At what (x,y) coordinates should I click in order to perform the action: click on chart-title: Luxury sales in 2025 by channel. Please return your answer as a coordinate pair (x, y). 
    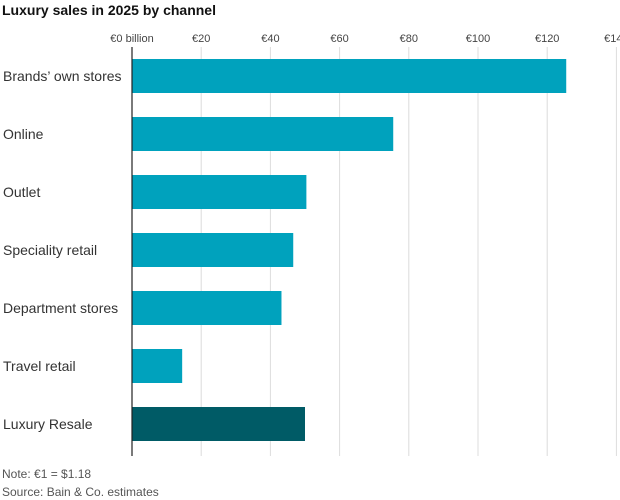
    Looking at the image, I should click on (109, 10).